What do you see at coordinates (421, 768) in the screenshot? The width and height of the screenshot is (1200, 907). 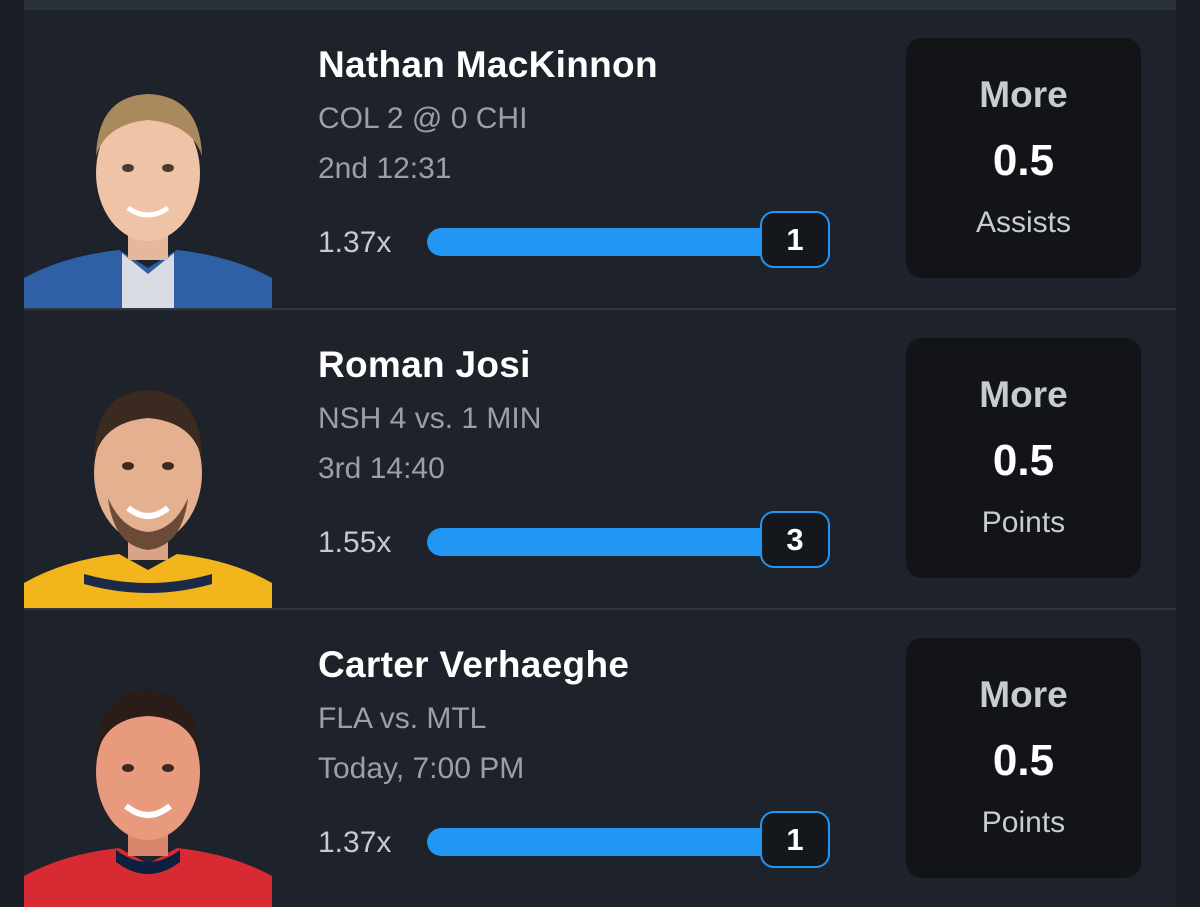 I see `game-clock: Today, 7:00 PM` at bounding box center [421, 768].